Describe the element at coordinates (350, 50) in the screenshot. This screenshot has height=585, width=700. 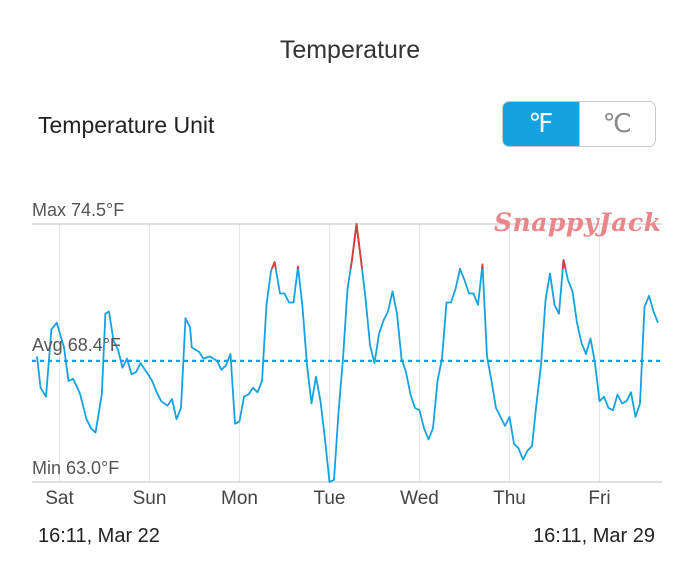
I see `page-title: Temperature` at that location.